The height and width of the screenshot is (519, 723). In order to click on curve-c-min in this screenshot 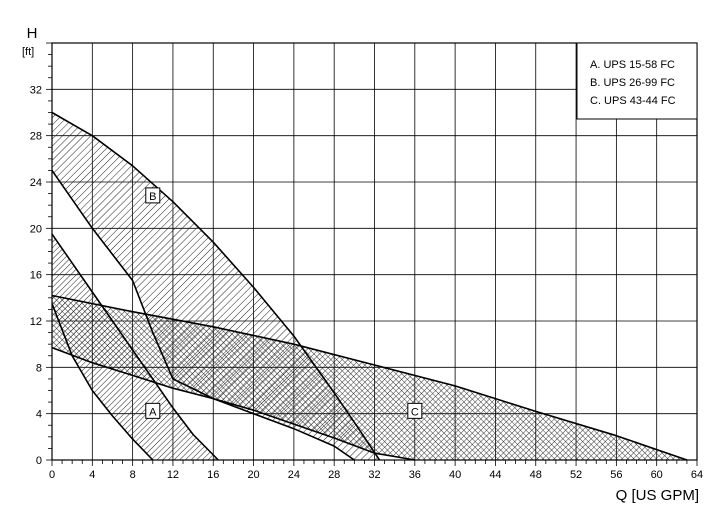, I will do `click(233, 403)`.